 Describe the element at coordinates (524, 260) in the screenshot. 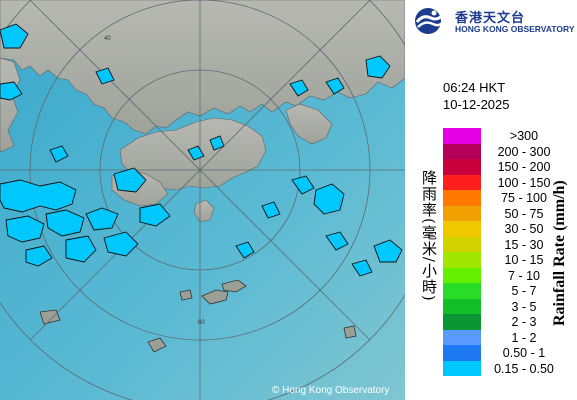

I see `legend-label: 10 - 15` at that location.